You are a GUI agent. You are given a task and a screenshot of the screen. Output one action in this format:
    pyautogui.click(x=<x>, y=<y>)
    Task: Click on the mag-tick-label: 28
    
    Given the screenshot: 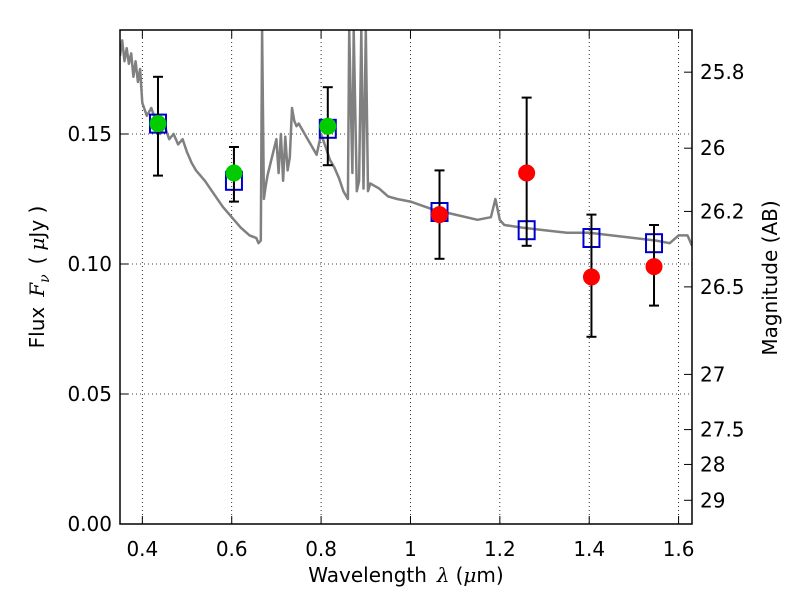 What is the action you would take?
    pyautogui.click(x=712, y=464)
    